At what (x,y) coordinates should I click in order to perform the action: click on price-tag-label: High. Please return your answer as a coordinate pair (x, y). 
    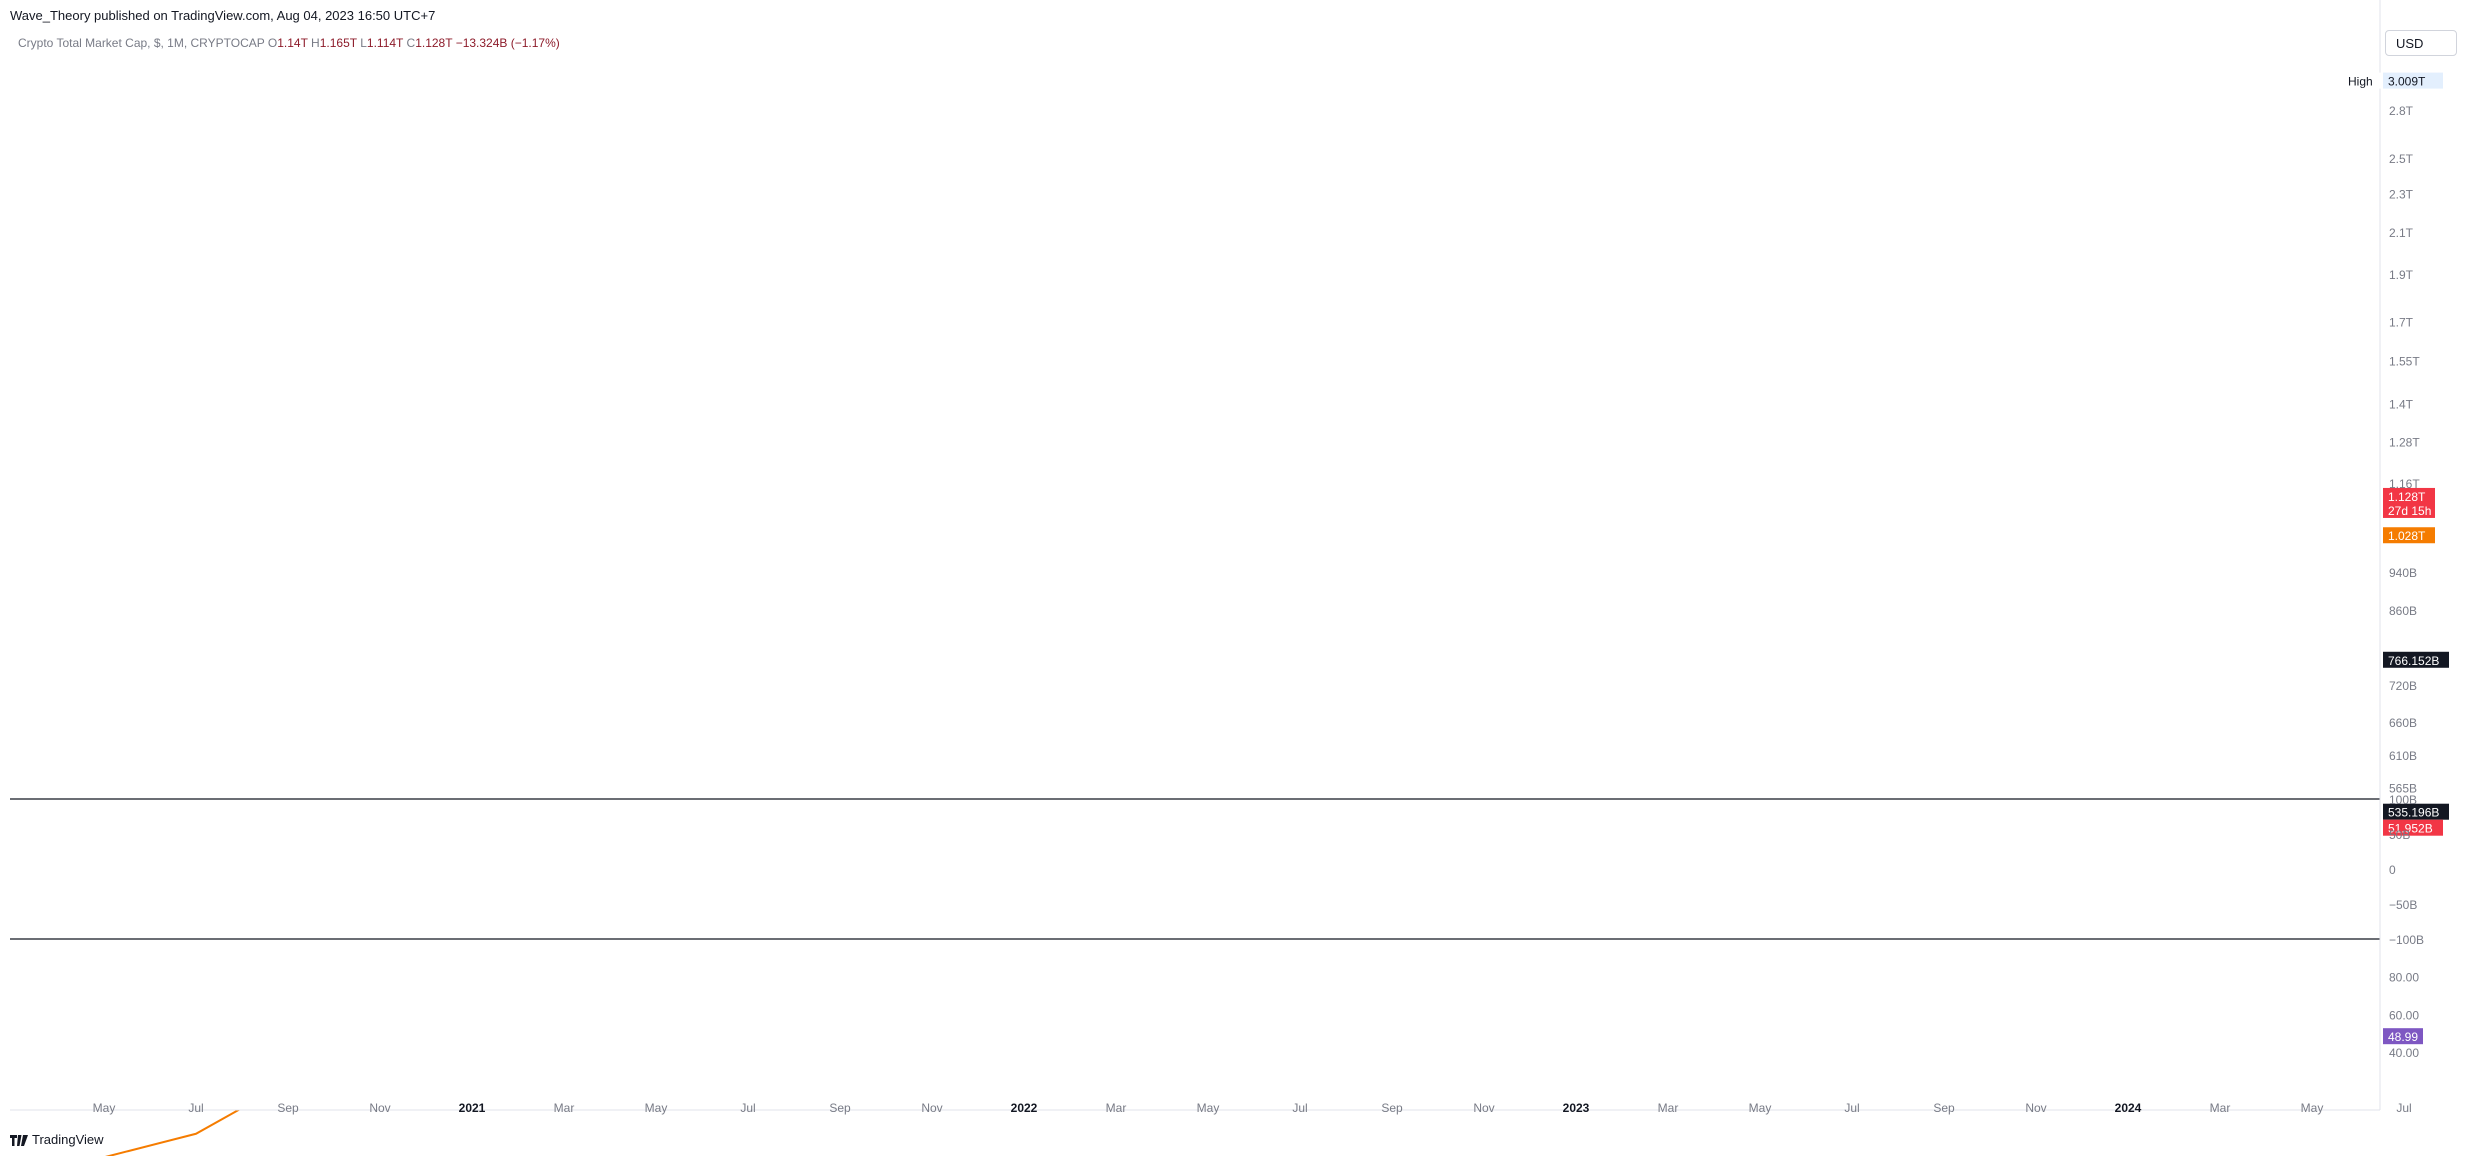
    Looking at the image, I should click on (2360, 82).